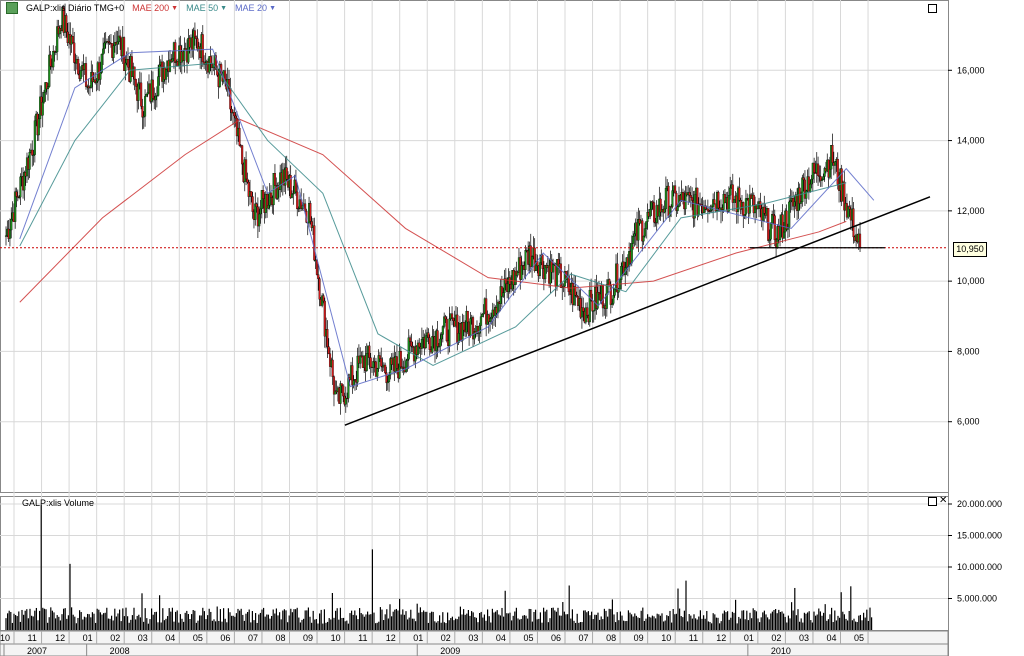 This screenshot has height=656, width=1024. Describe the element at coordinates (225, 638) in the screenshot. I see `month-label: 06` at that location.